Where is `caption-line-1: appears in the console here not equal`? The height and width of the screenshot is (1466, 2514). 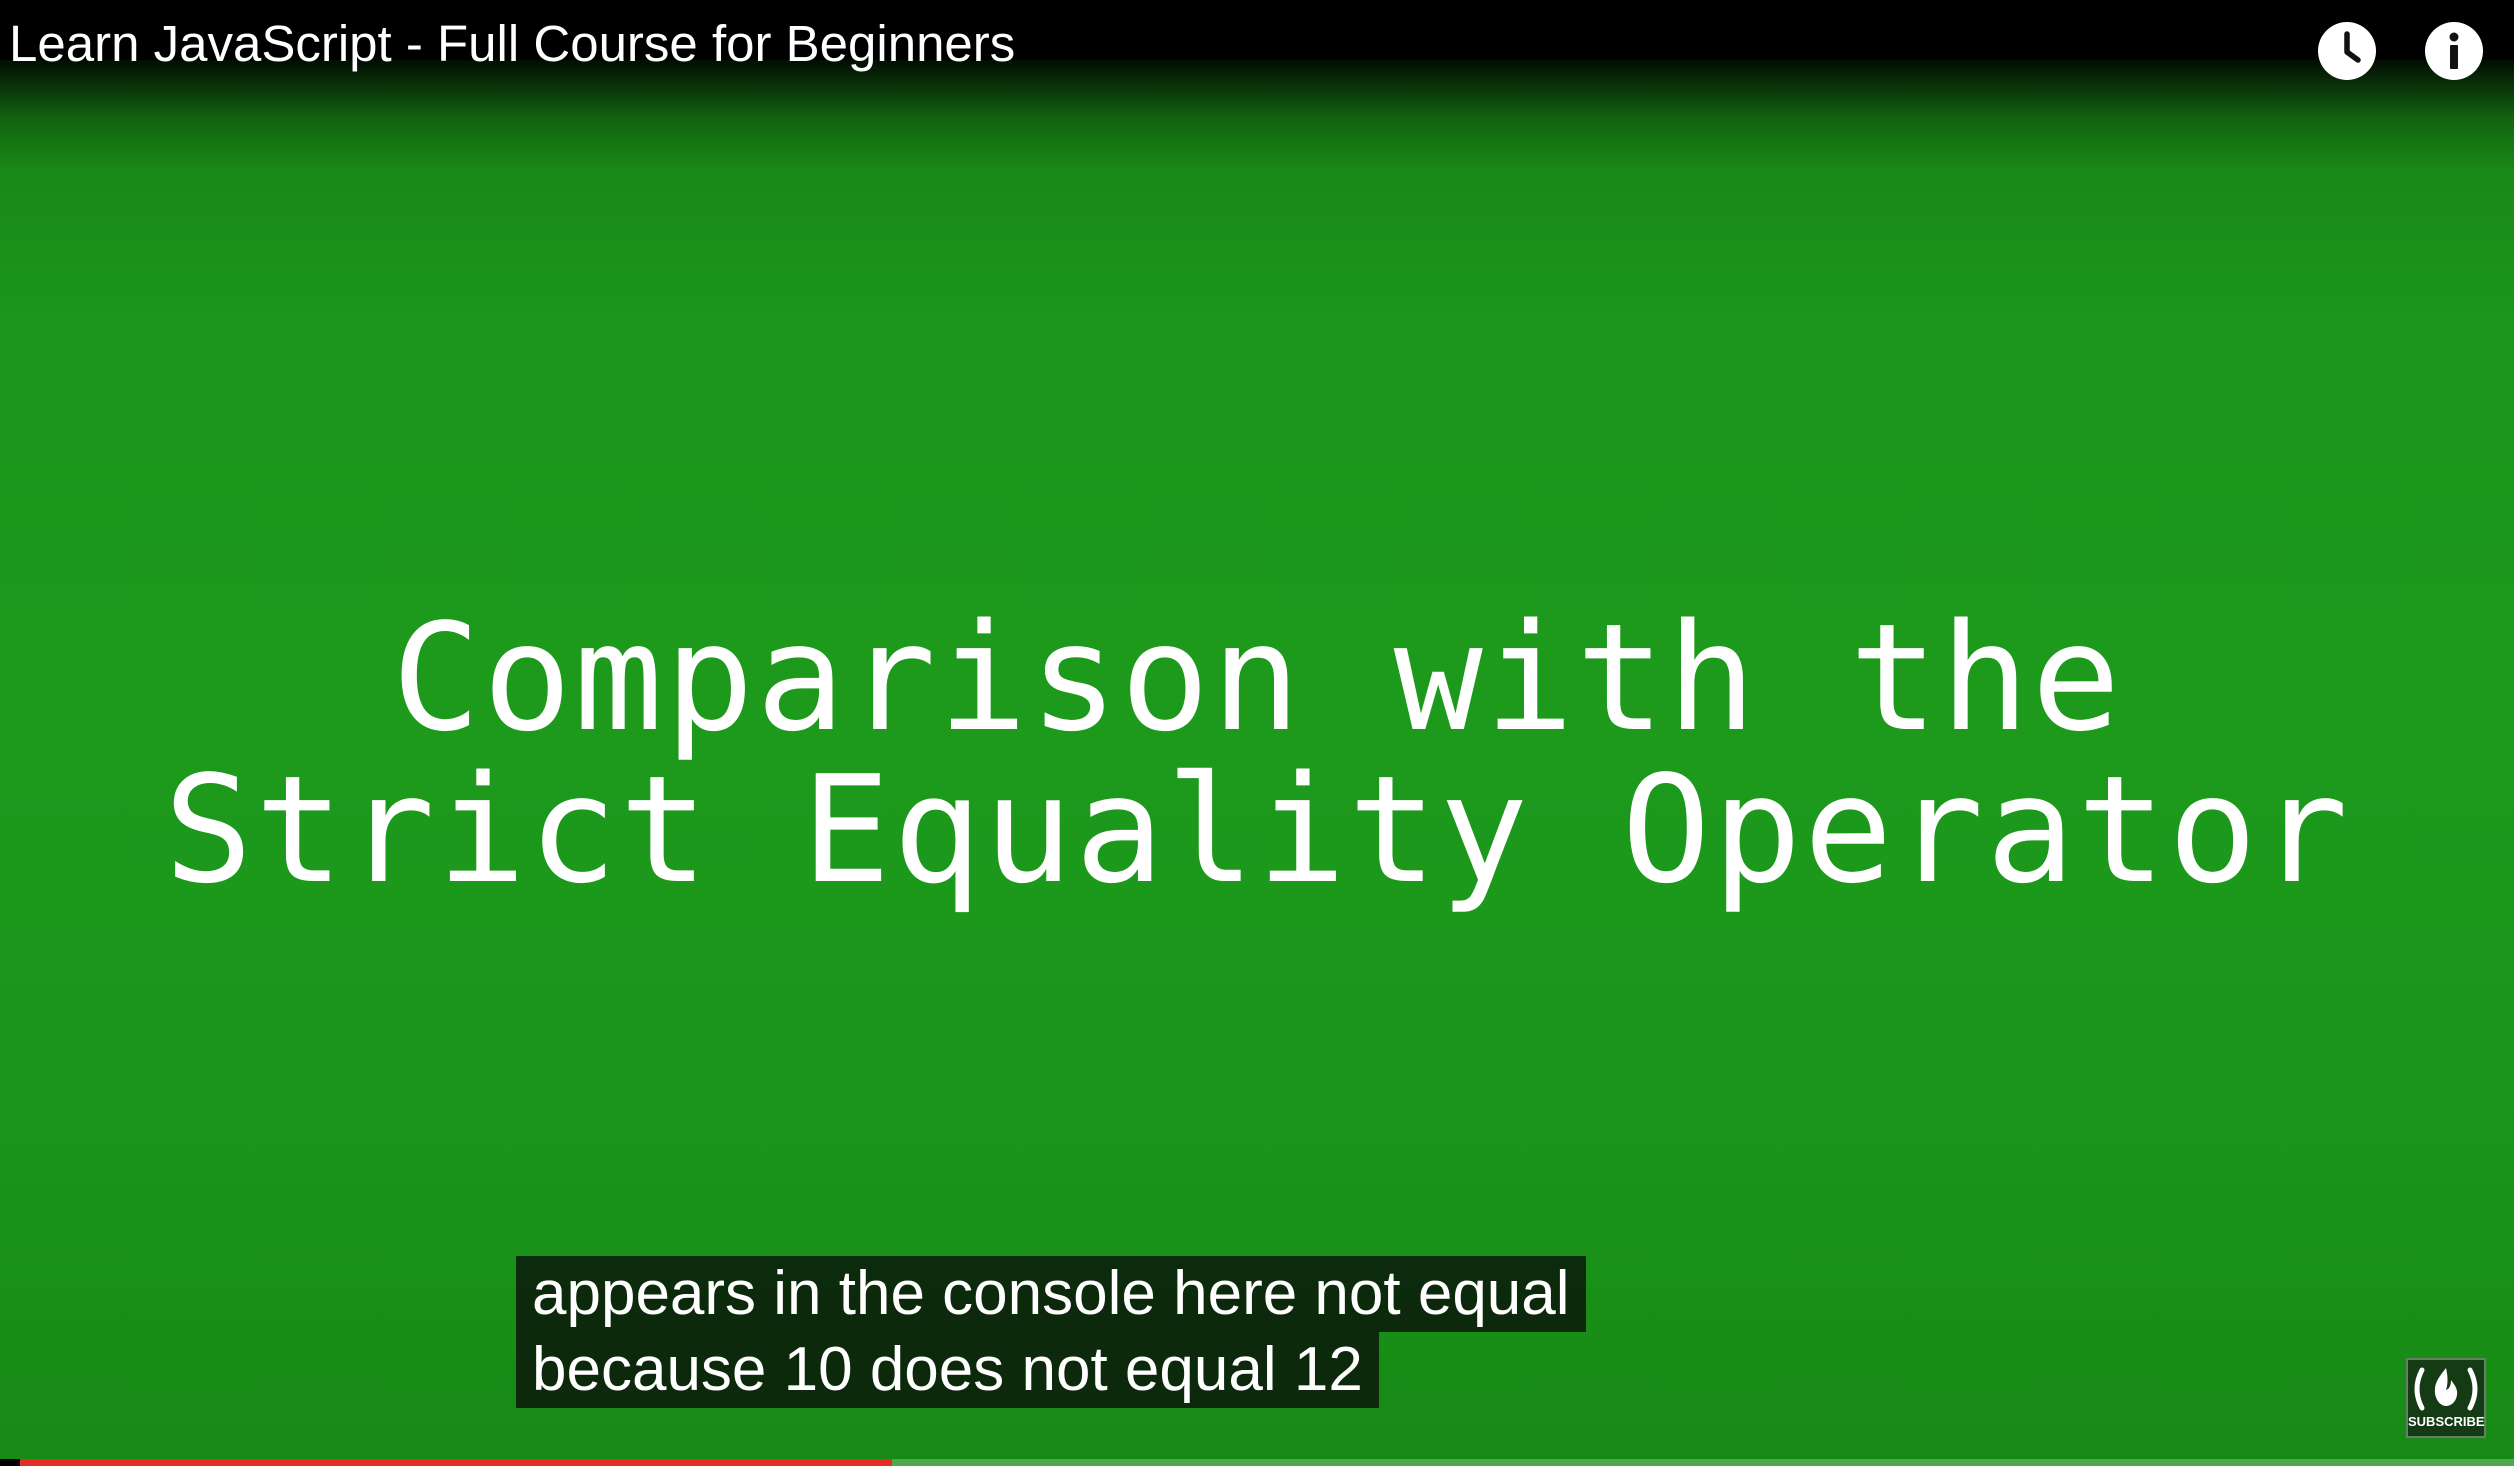 caption-line-1: appears in the console here not equal is located at coordinates (1051, 1294).